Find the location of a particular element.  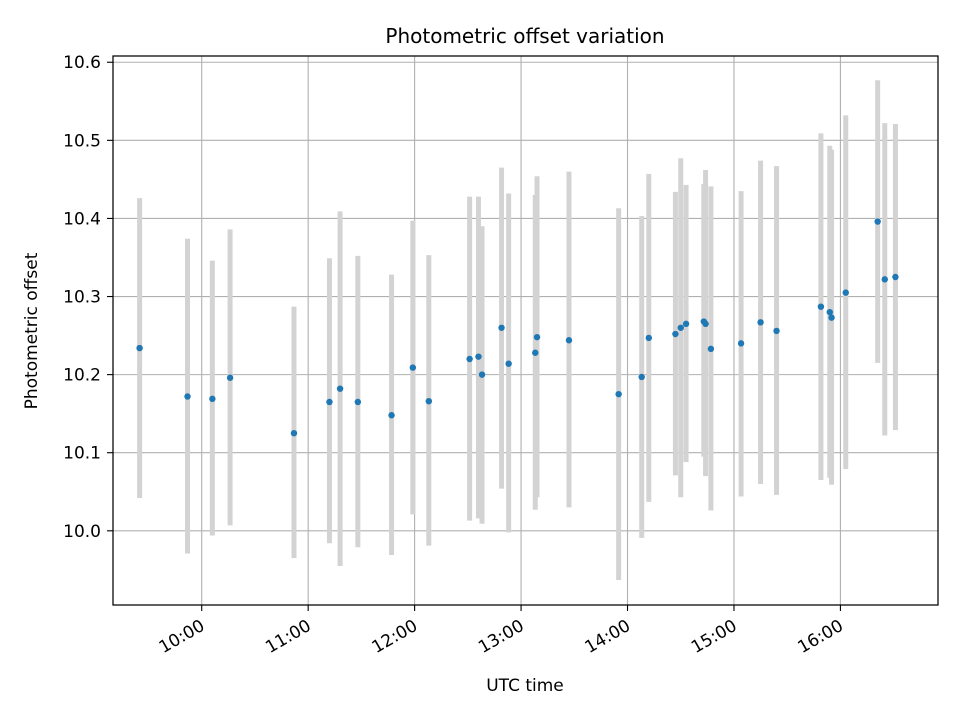

x-axis-label: UTC time is located at coordinates (525, 686).